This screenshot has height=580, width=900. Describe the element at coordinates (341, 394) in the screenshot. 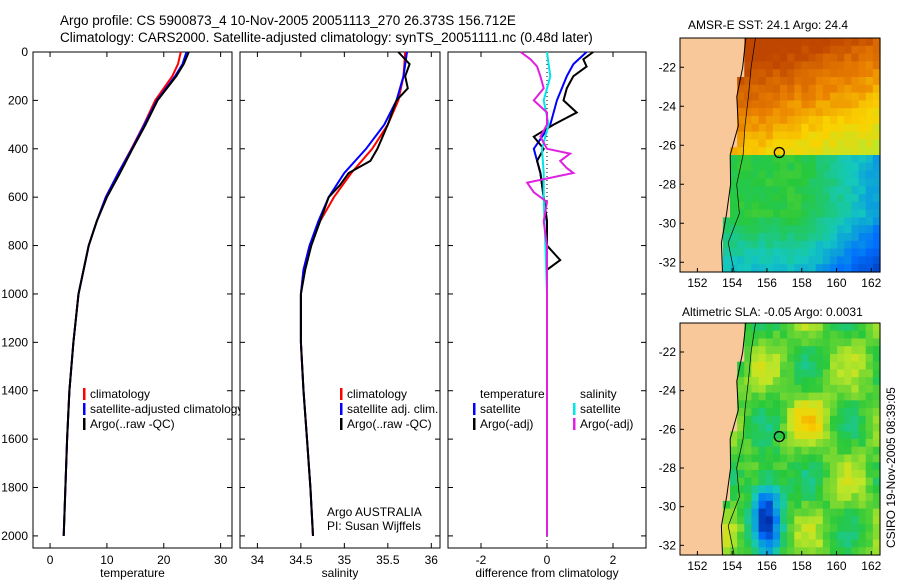

I see `salinity-legend-swatch` at that location.